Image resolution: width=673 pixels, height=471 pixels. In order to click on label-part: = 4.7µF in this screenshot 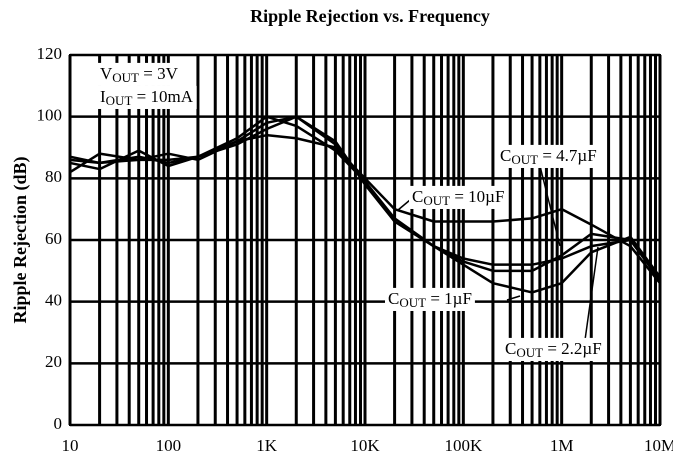, I will do `click(567, 155)`.